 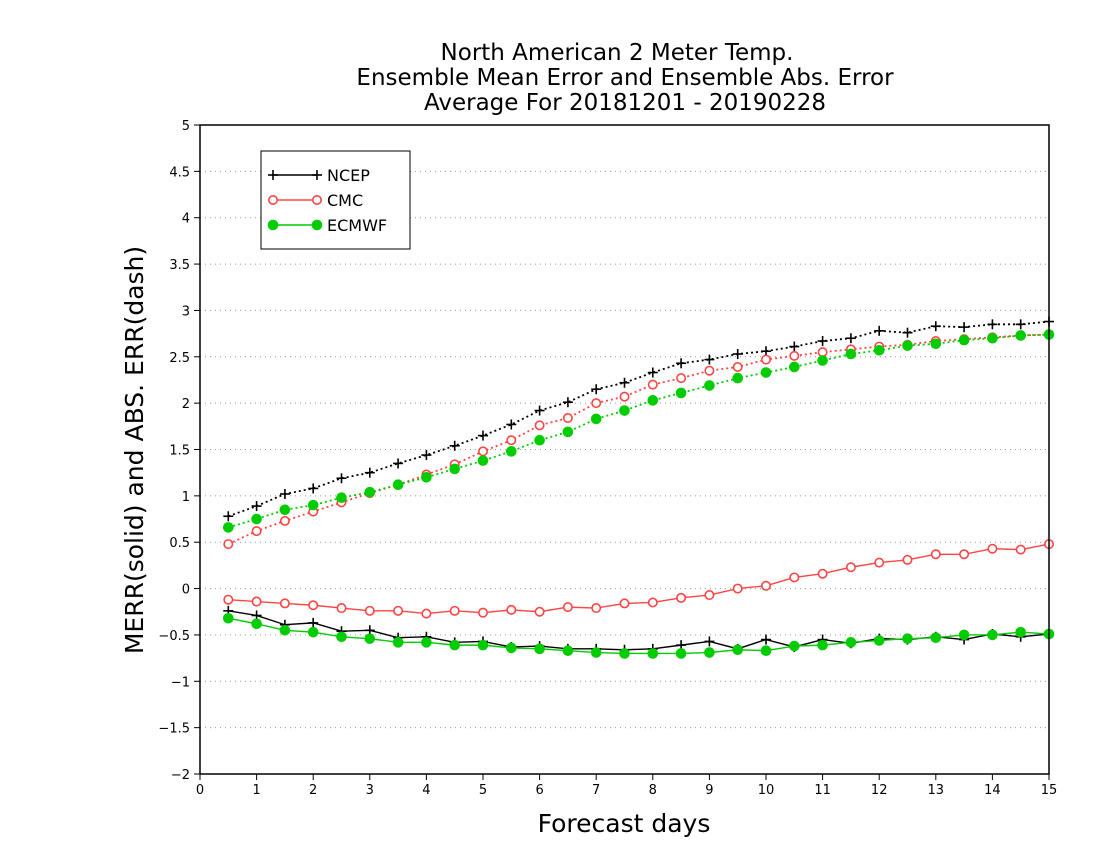 What do you see at coordinates (483, 790) in the screenshot?
I see `x-tick-label: 5` at bounding box center [483, 790].